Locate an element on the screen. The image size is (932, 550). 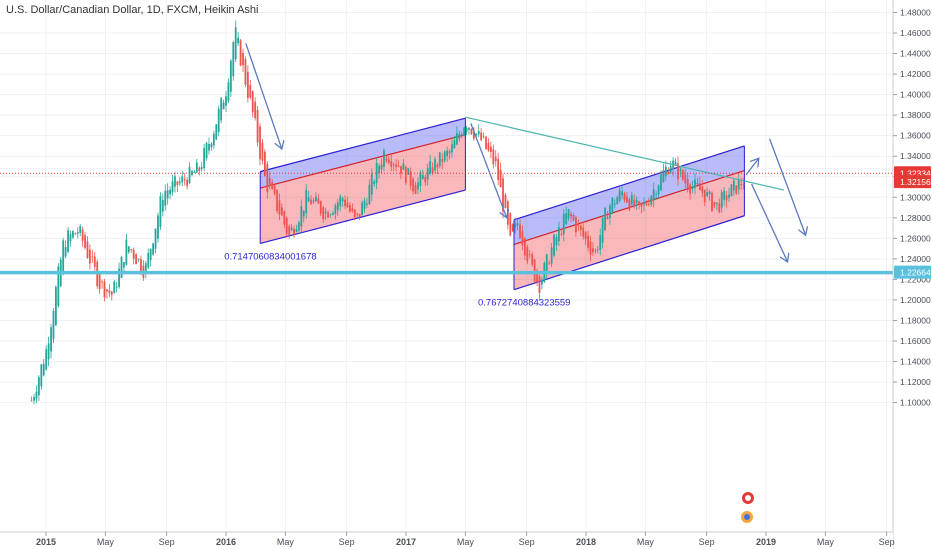
y-tick-label: 1.28000 is located at coordinates (915, 218).